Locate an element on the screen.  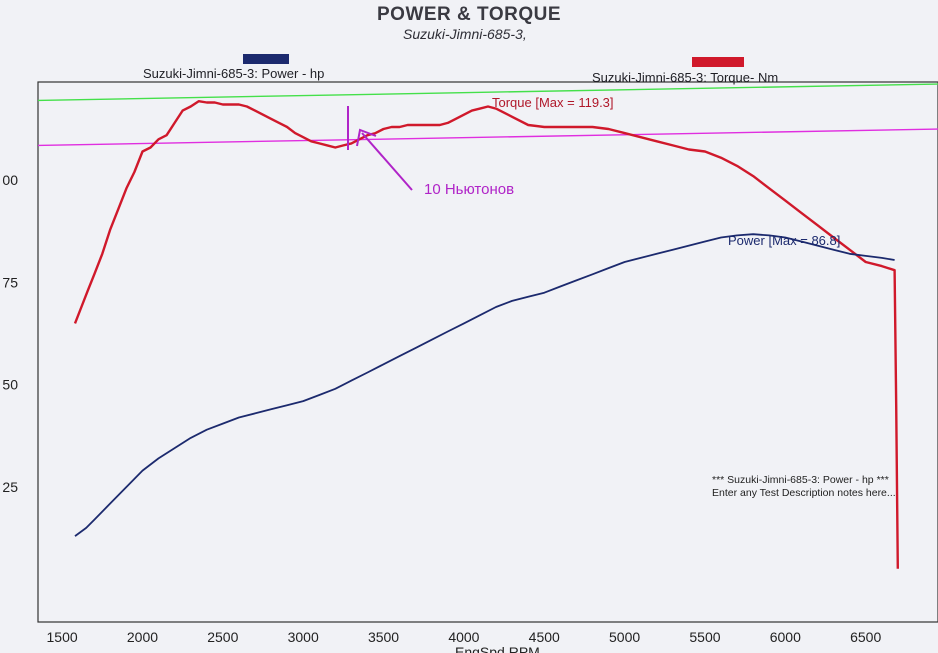
power-legend-label: Suzuki-Jimni-685-3: Power - hp is located at coordinates (234, 73).